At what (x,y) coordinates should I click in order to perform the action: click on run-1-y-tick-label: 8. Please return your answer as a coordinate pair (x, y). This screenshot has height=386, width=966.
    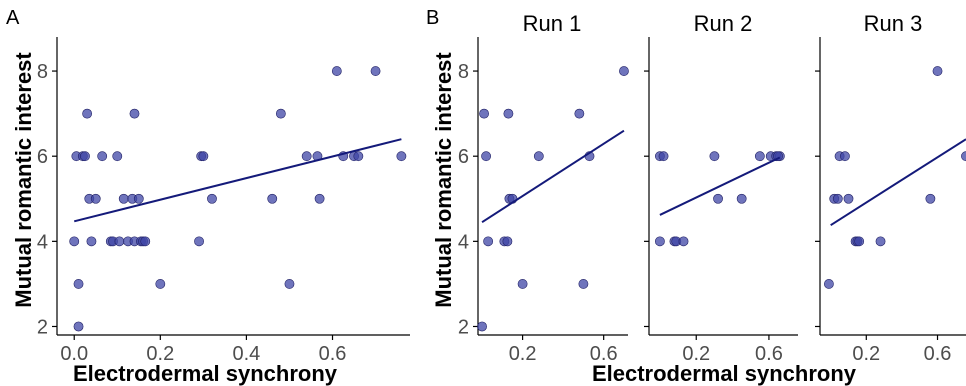
    Looking at the image, I should click on (463, 72).